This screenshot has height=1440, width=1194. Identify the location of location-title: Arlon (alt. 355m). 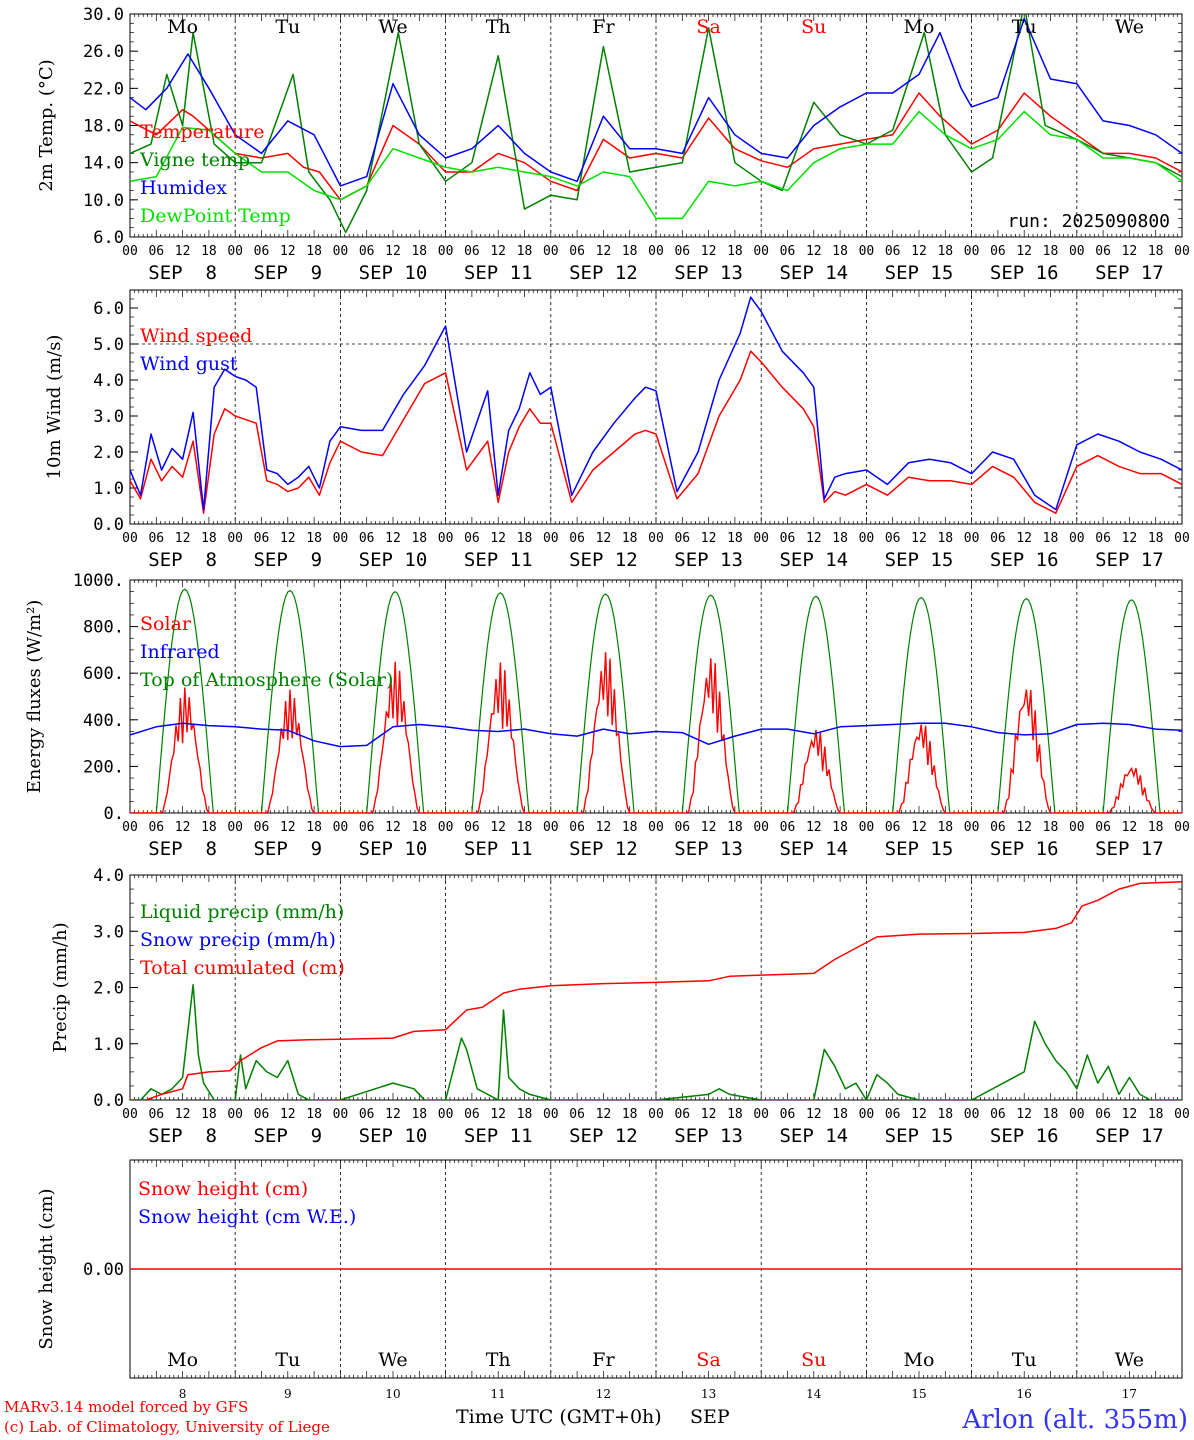
(1074, 1420).